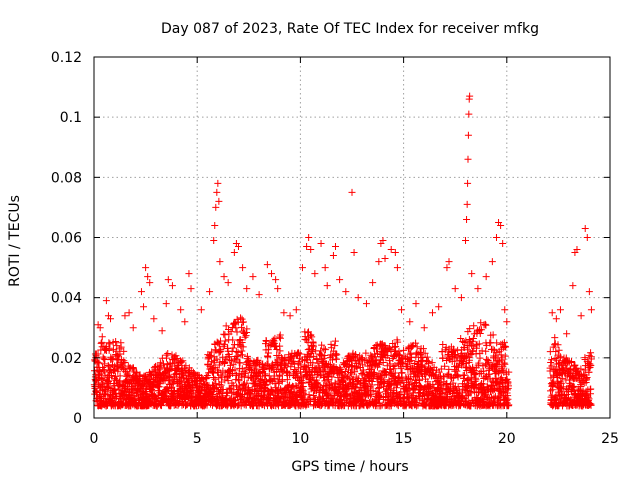 The image size is (640, 480). I want to click on y-tick-label: 0.02, so click(66, 359).